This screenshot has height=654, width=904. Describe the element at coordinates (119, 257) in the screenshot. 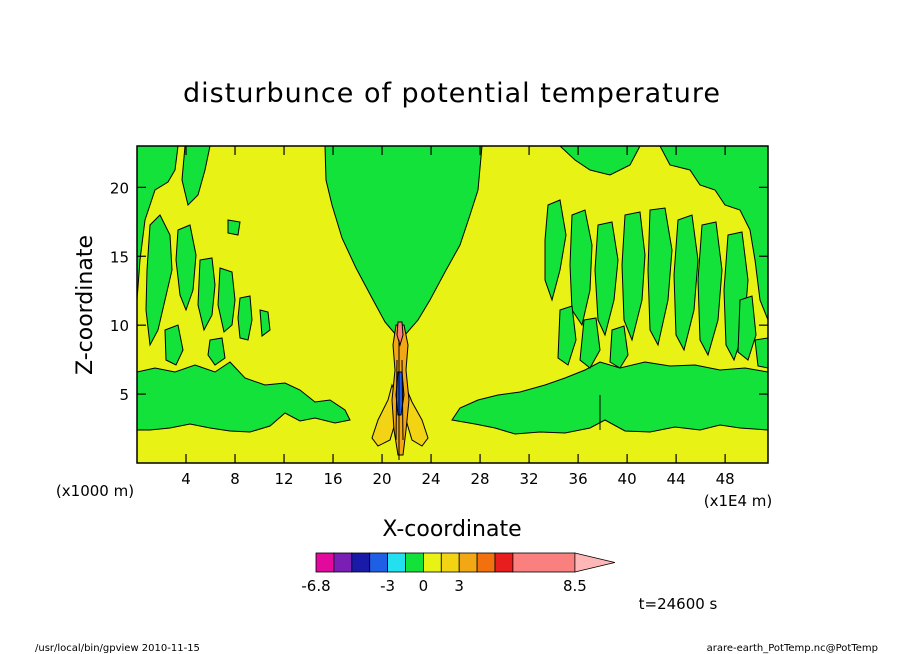

I see `y-tick-label-2: 15` at that location.